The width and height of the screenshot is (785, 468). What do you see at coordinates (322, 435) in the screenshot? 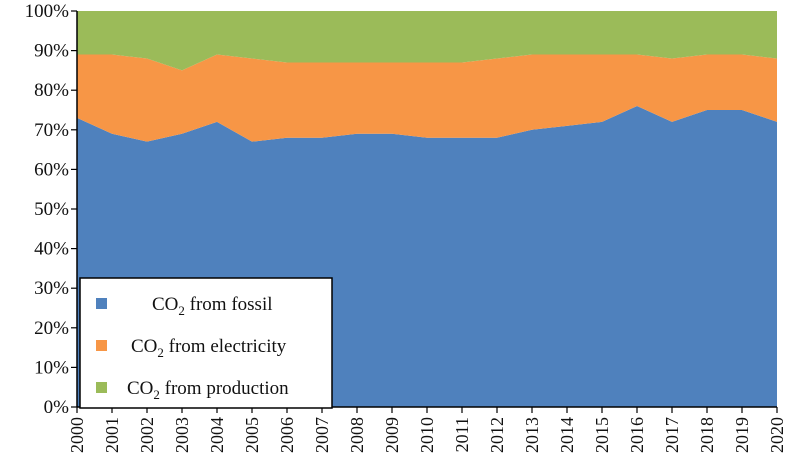
I see `x-tick-label: 2007` at bounding box center [322, 435].